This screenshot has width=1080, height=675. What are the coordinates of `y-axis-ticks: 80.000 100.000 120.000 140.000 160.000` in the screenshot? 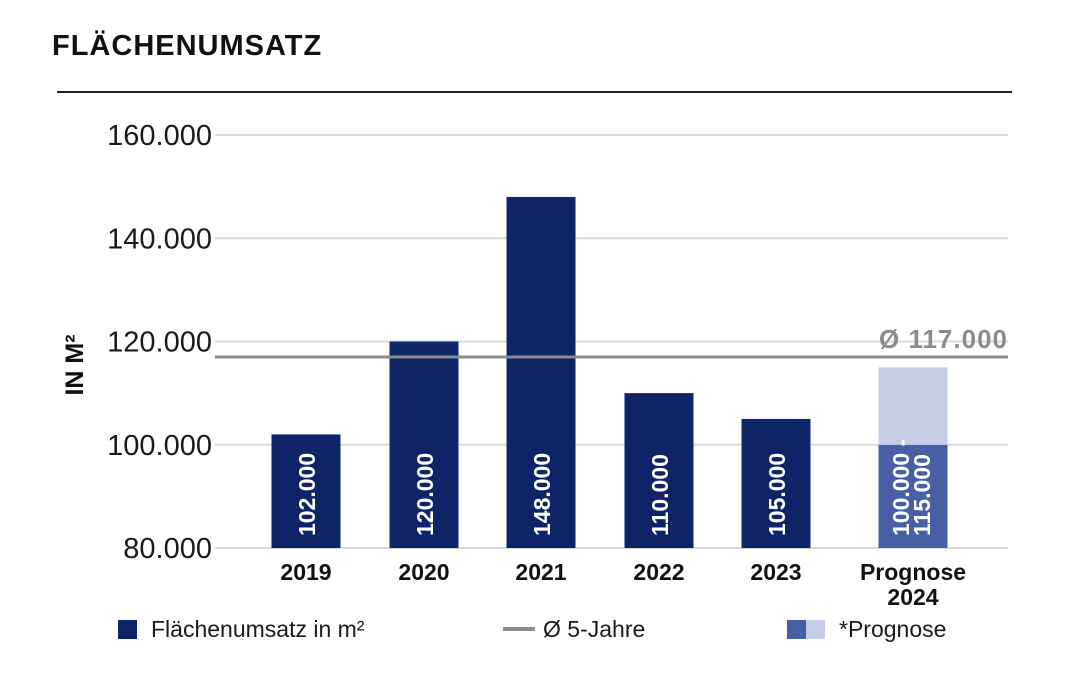 It's located at (159, 342).